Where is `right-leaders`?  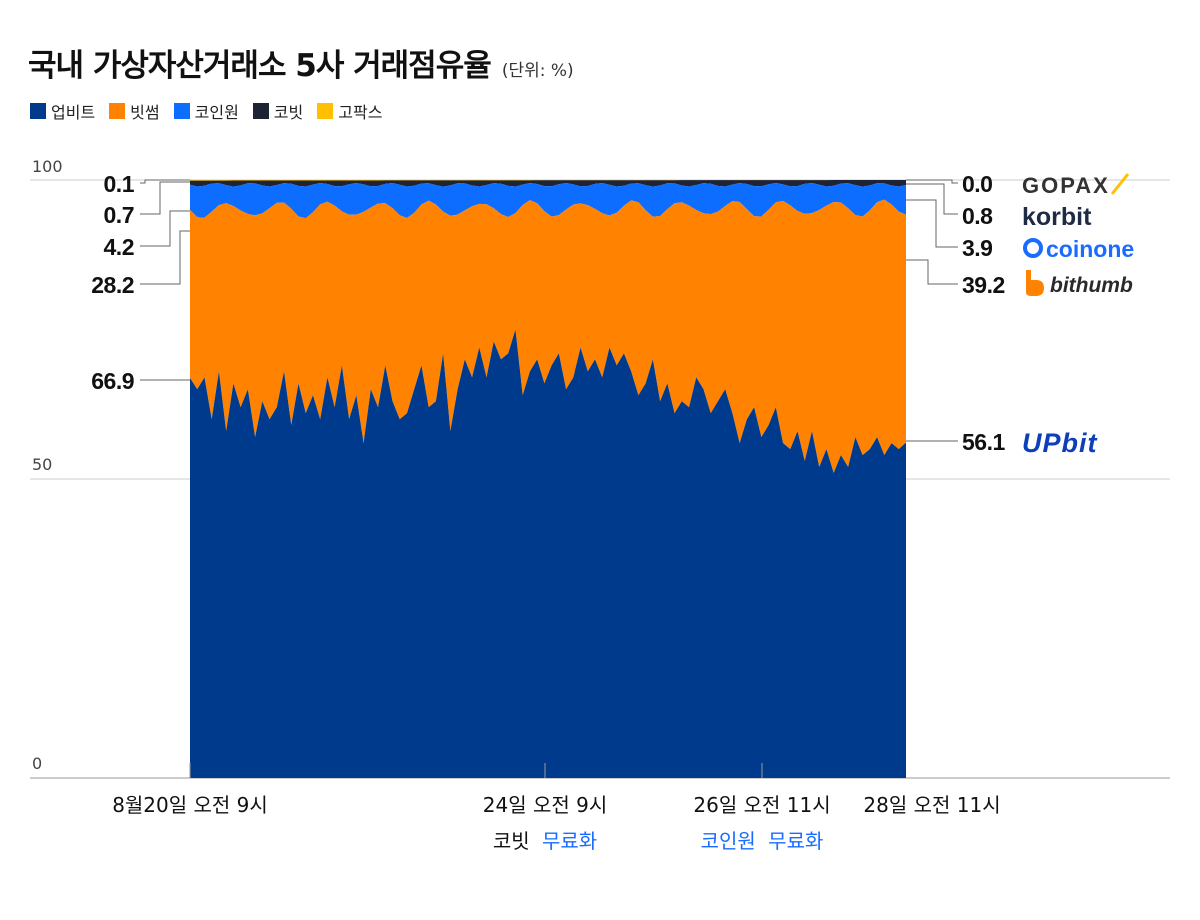 right-leaders is located at coordinates (932, 310).